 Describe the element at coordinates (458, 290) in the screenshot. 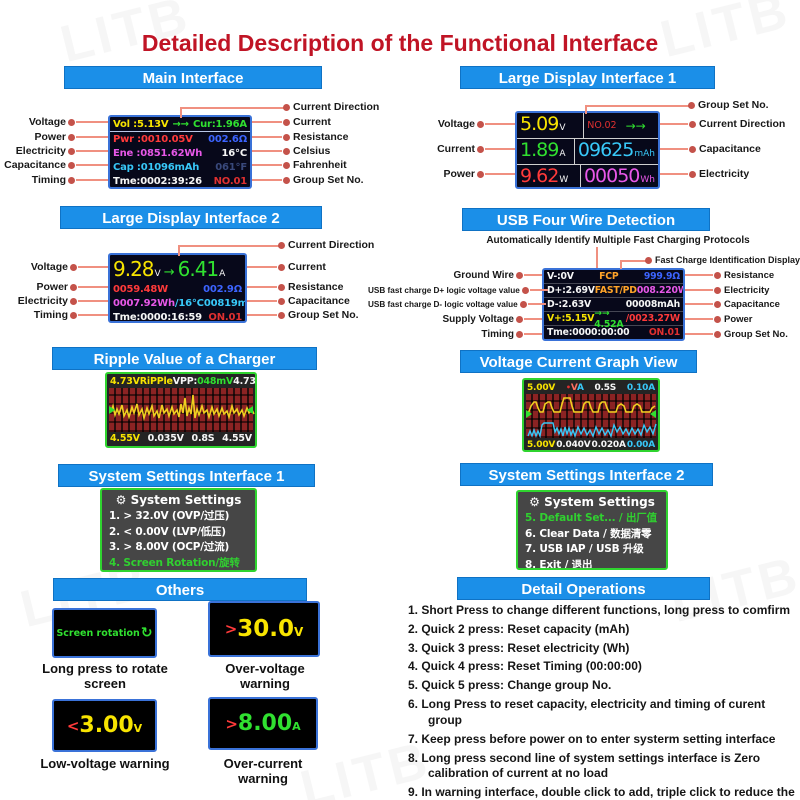

I see `callout-dplus: USB fast charge D+ logic voltage value` at that location.